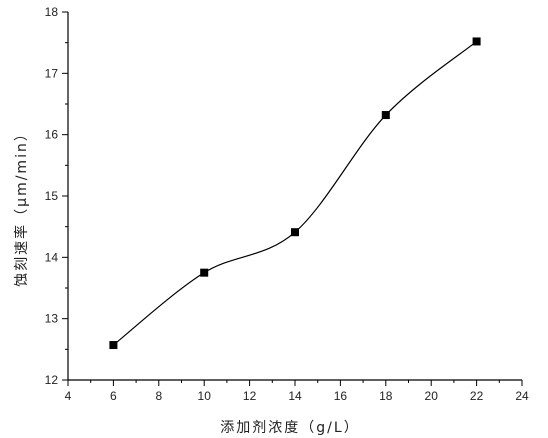  I want to click on x-tick-labels: 4 6 8 10 12 14 16 18 20 22 24, so click(297, 396).